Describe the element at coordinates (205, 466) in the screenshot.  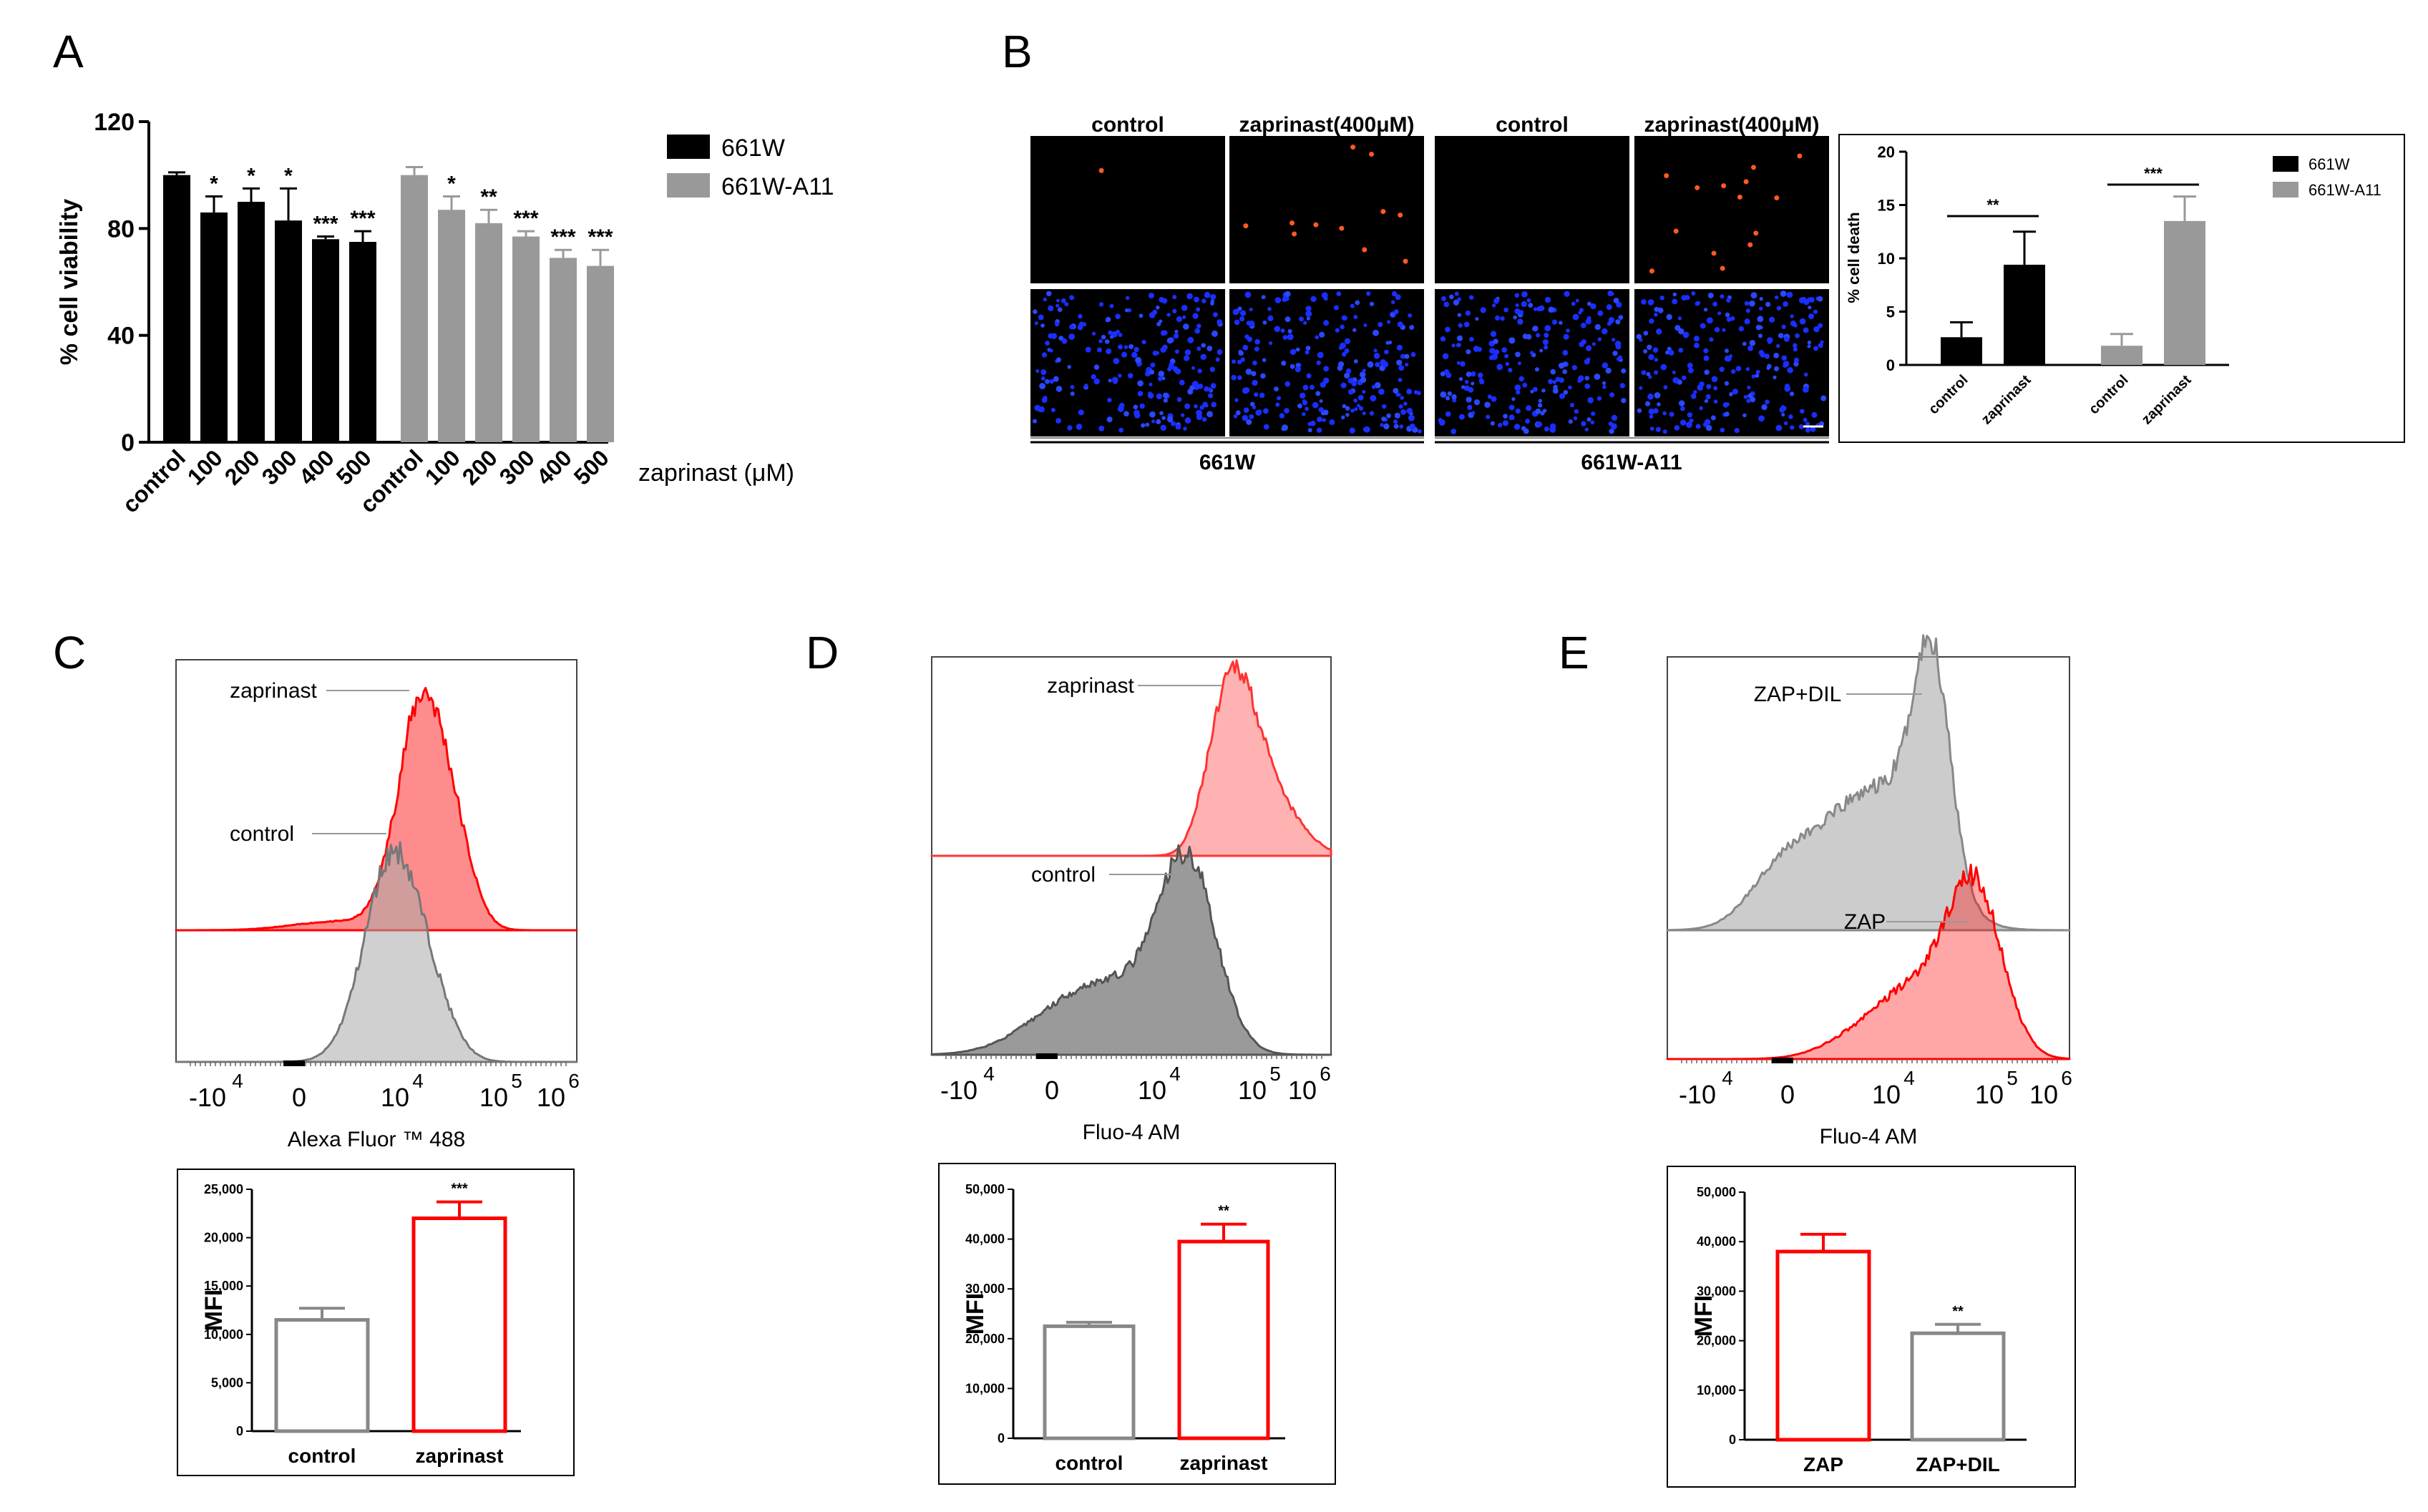
I see `x-tick-label-a: 100` at that location.